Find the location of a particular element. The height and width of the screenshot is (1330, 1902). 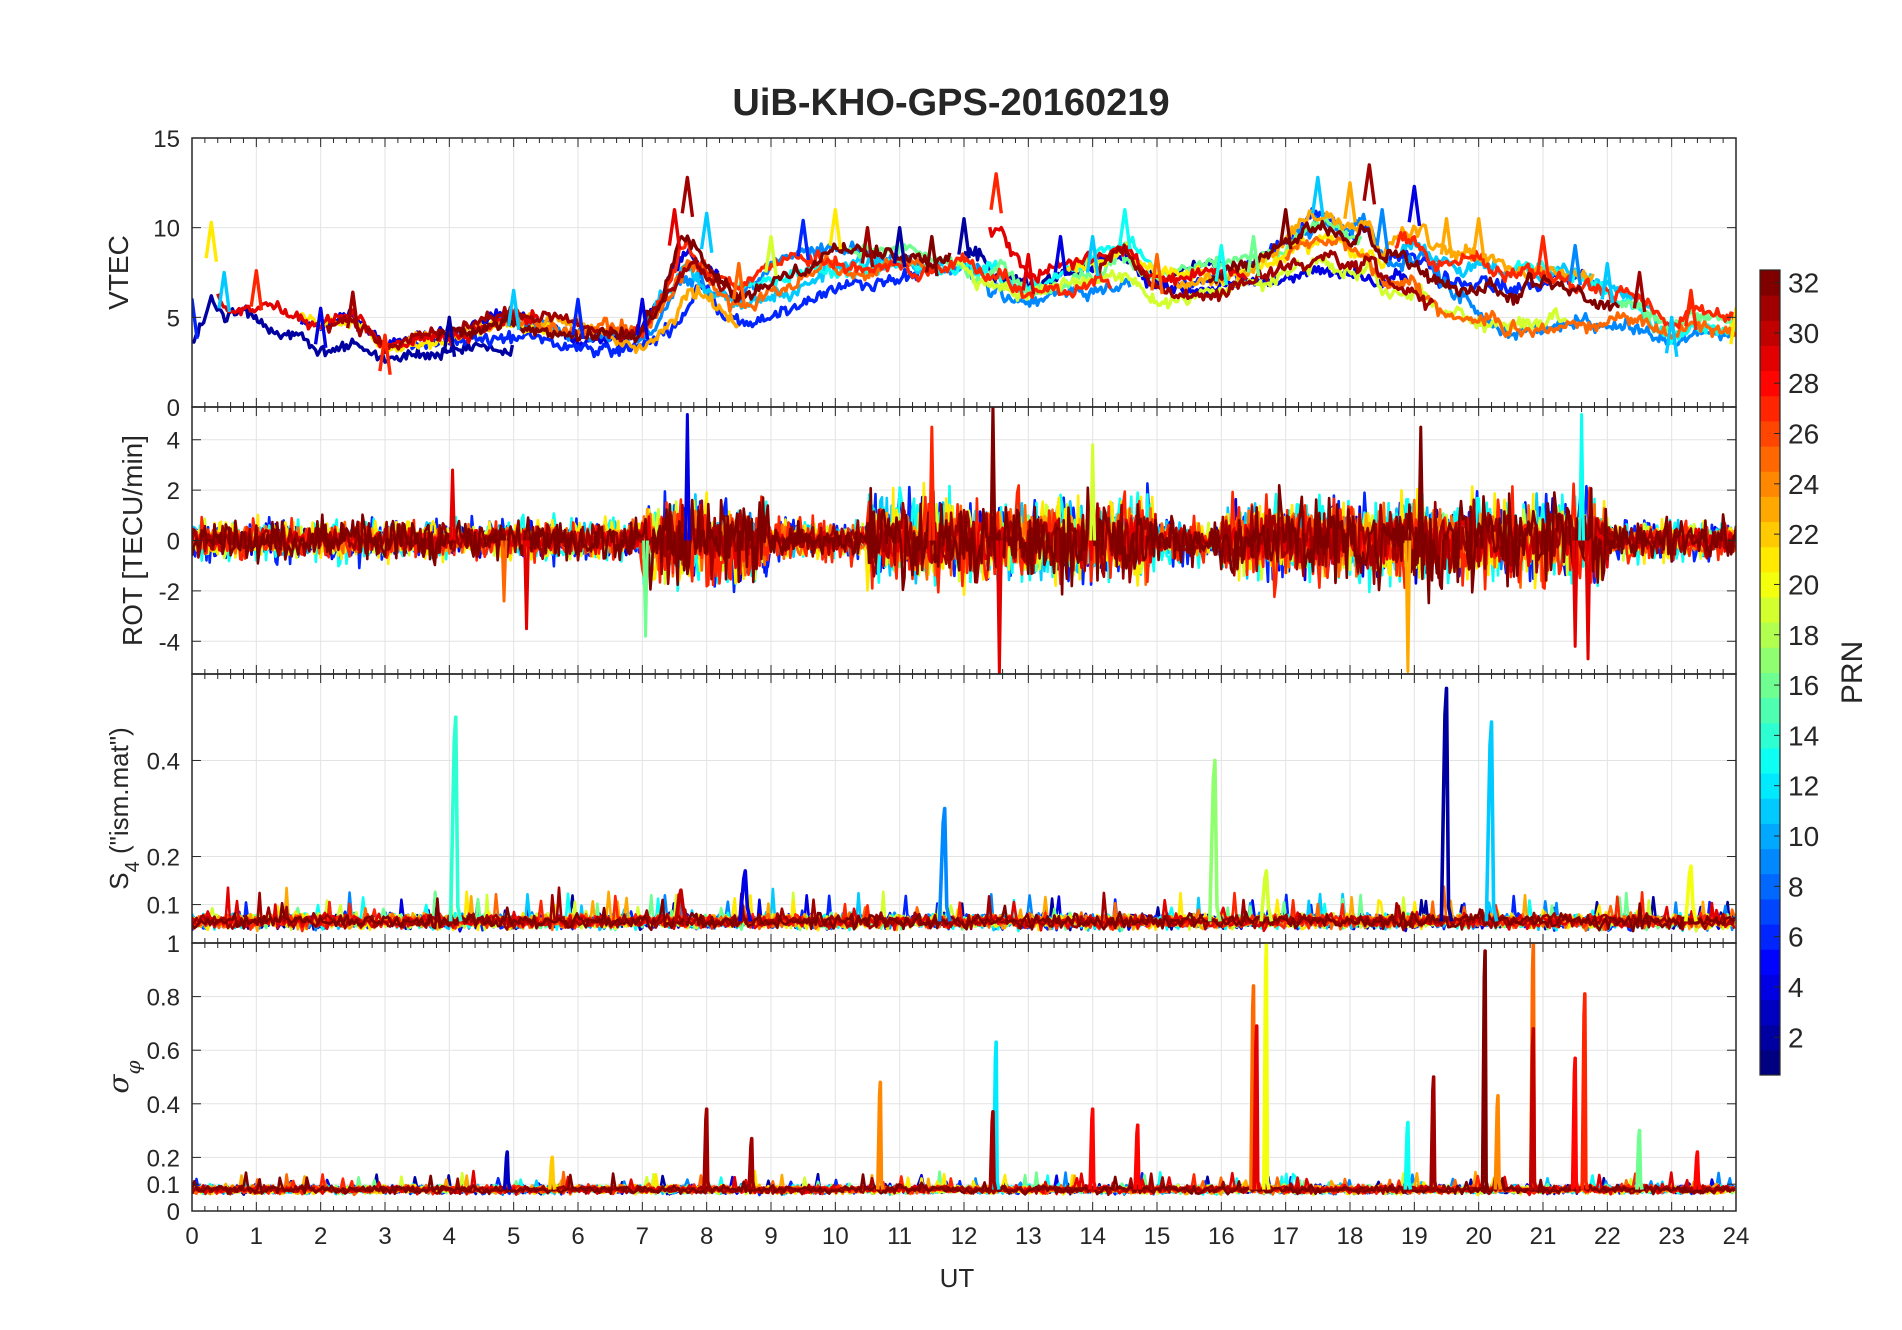

xtick-label: 9 is located at coordinates (770, 1236).